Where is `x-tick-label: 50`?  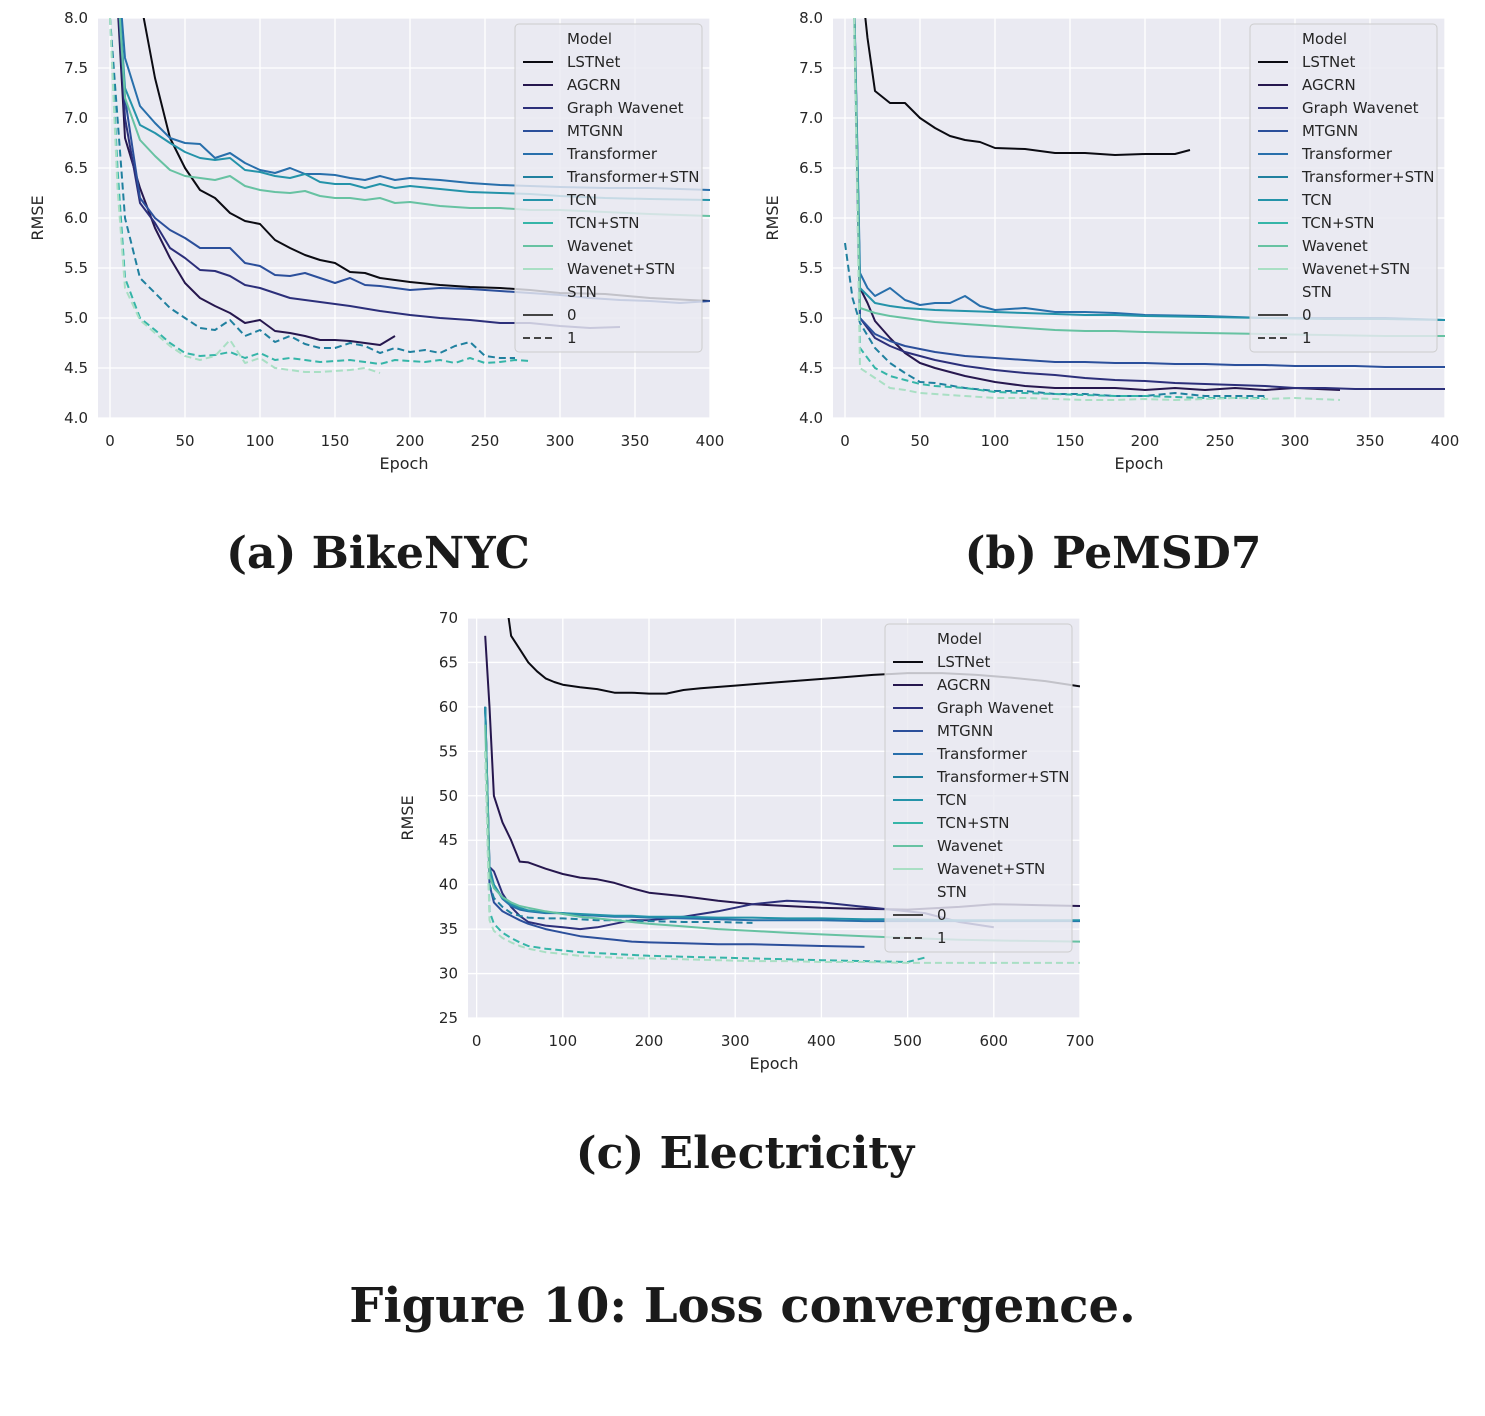
x-tick-label: 50 is located at coordinates (919, 441).